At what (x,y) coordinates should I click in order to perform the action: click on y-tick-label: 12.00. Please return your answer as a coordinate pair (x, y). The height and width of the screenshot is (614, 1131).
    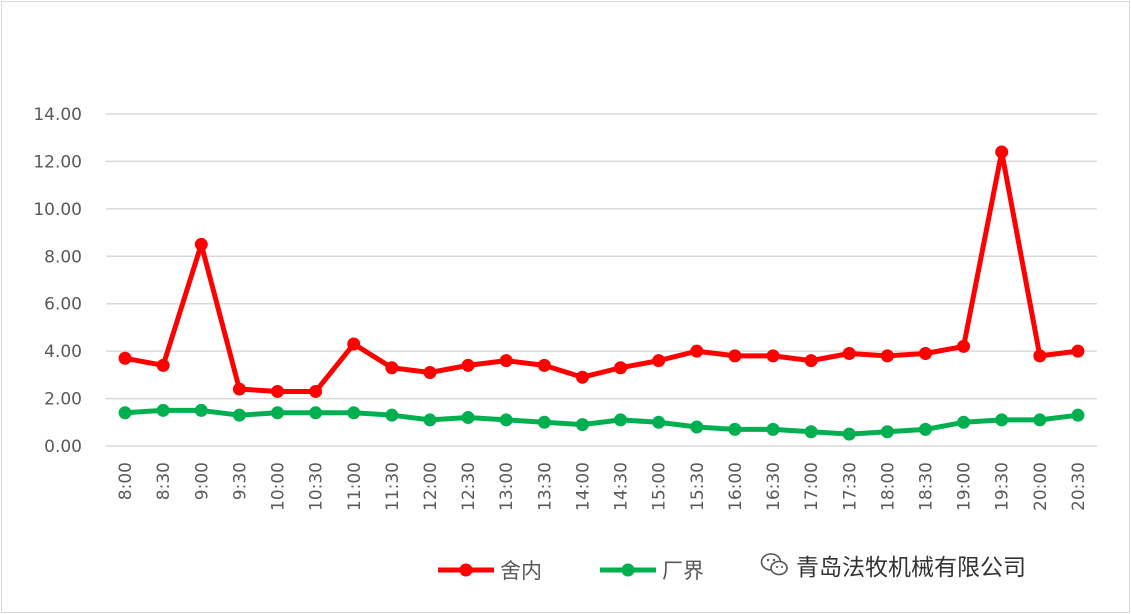
    Looking at the image, I should click on (57, 162).